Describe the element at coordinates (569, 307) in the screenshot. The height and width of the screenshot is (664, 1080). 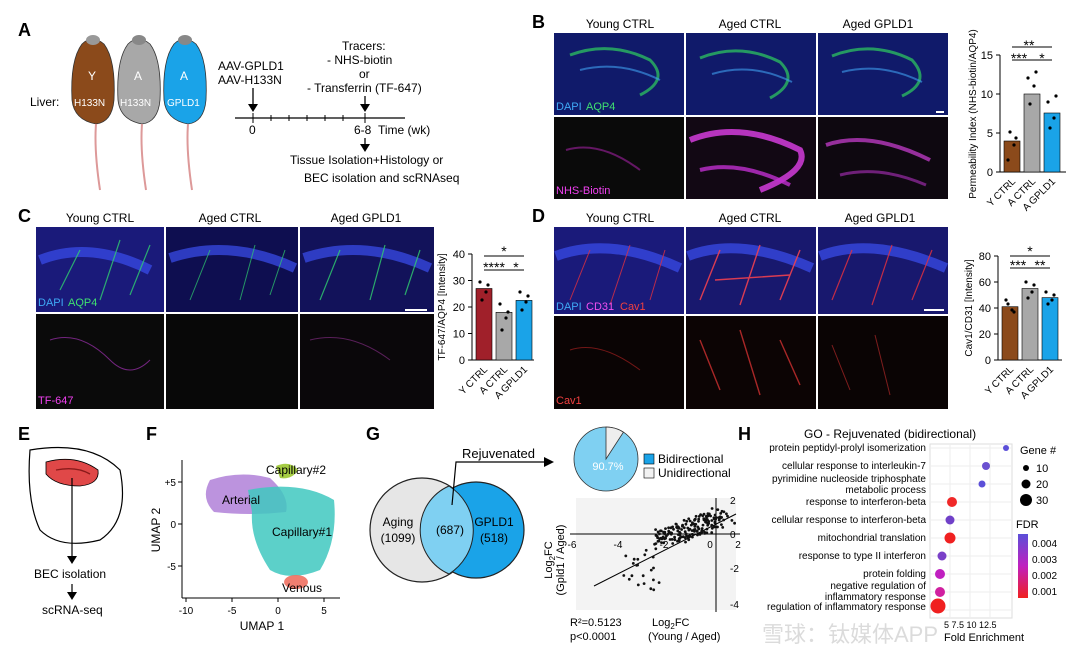
I see `d-stain-dapi: DAPI` at that location.